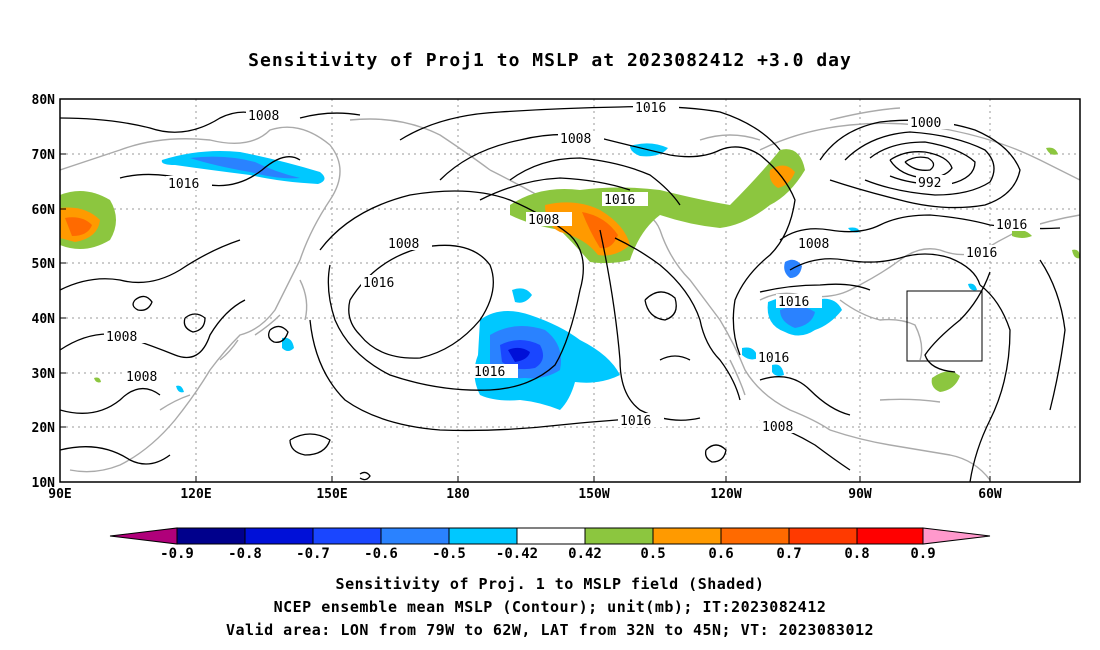 This screenshot has width=1100, height=650. I want to click on lon-label: 120W, so click(725, 494).